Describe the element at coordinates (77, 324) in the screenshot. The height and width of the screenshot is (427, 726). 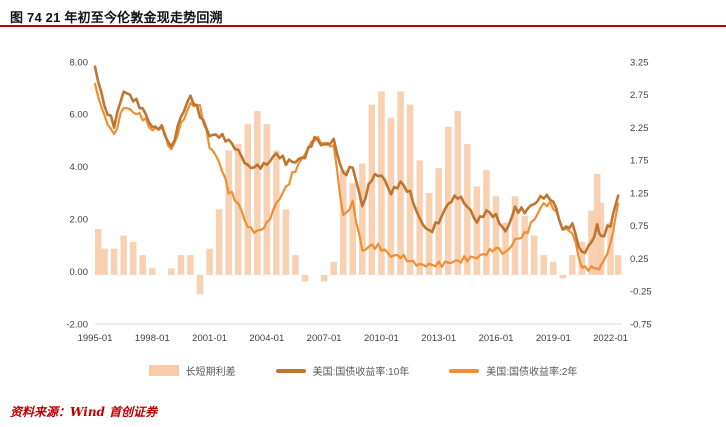
I see `svg-text: -2.00` at that location.